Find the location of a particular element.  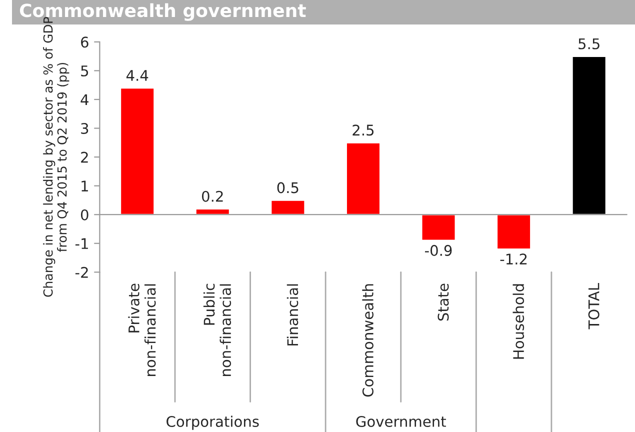

x-tick-label: State is located at coordinates (443, 302).